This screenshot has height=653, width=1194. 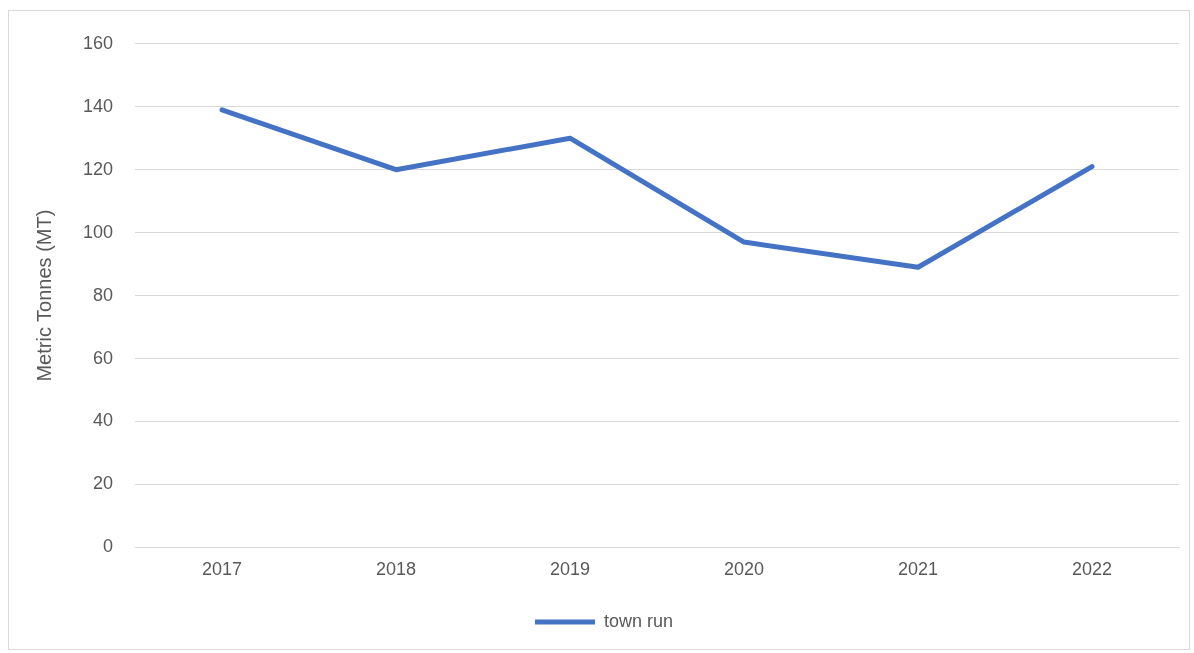 What do you see at coordinates (1092, 569) in the screenshot?
I see `x-tick-label: 2022` at bounding box center [1092, 569].